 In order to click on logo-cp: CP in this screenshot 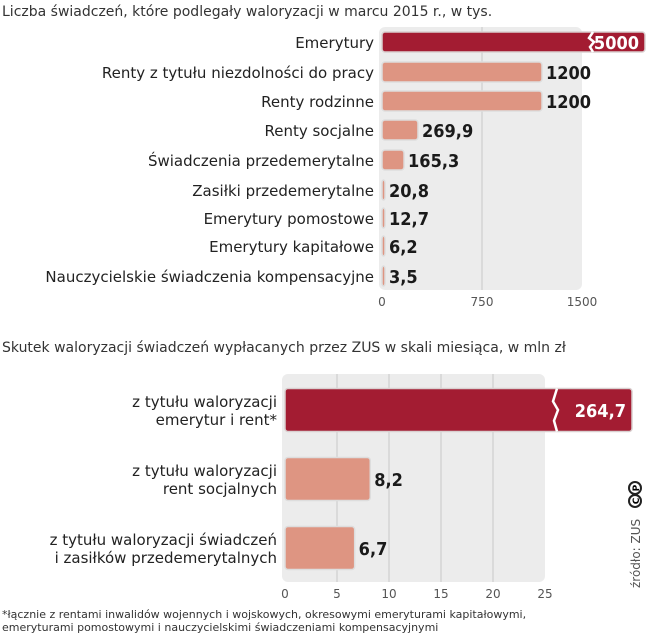, I will do `click(635, 494)`.